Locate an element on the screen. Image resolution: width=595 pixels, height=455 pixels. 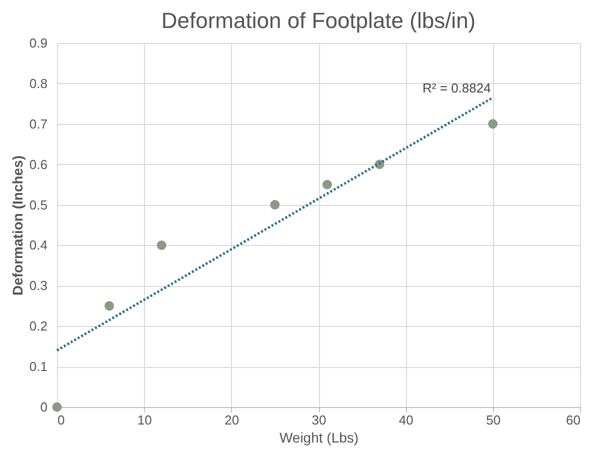
y-axis-title: Deformation (Inches) is located at coordinates (17, 225).